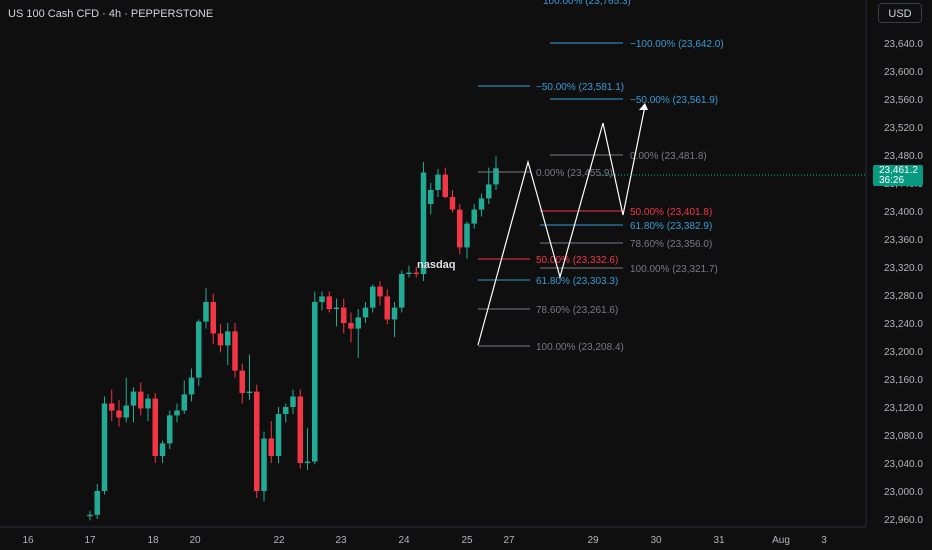 Image resolution: width=932 pixels, height=550 pixels. I want to click on last-price-tag: 23,461.2 36:26, so click(898, 175).